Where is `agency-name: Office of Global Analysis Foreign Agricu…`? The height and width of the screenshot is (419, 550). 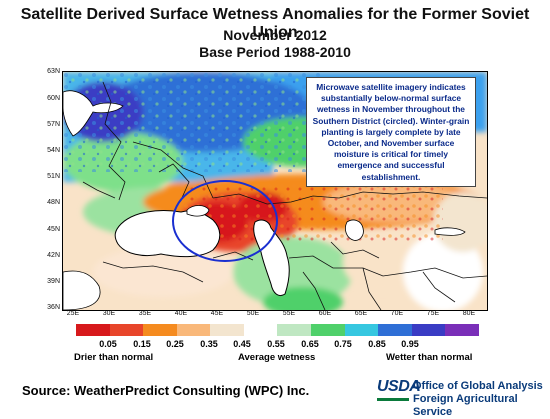 agency-name: Office of Global Analysis Foreign Agricu… is located at coordinates (481, 399).